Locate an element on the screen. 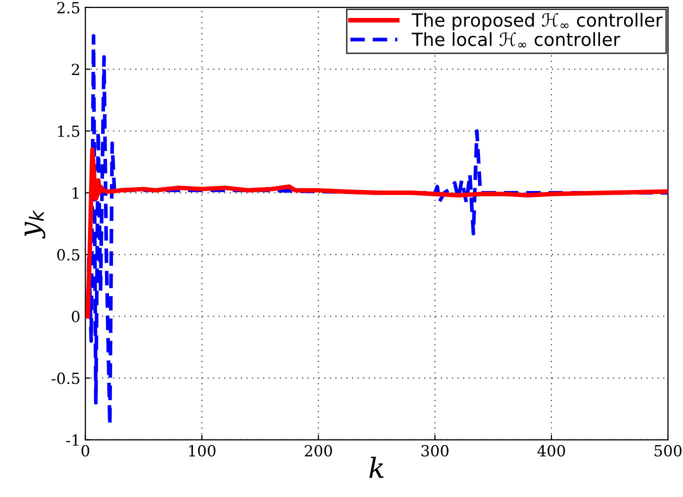  y-tick-label: 1.5 is located at coordinates (69, 131).